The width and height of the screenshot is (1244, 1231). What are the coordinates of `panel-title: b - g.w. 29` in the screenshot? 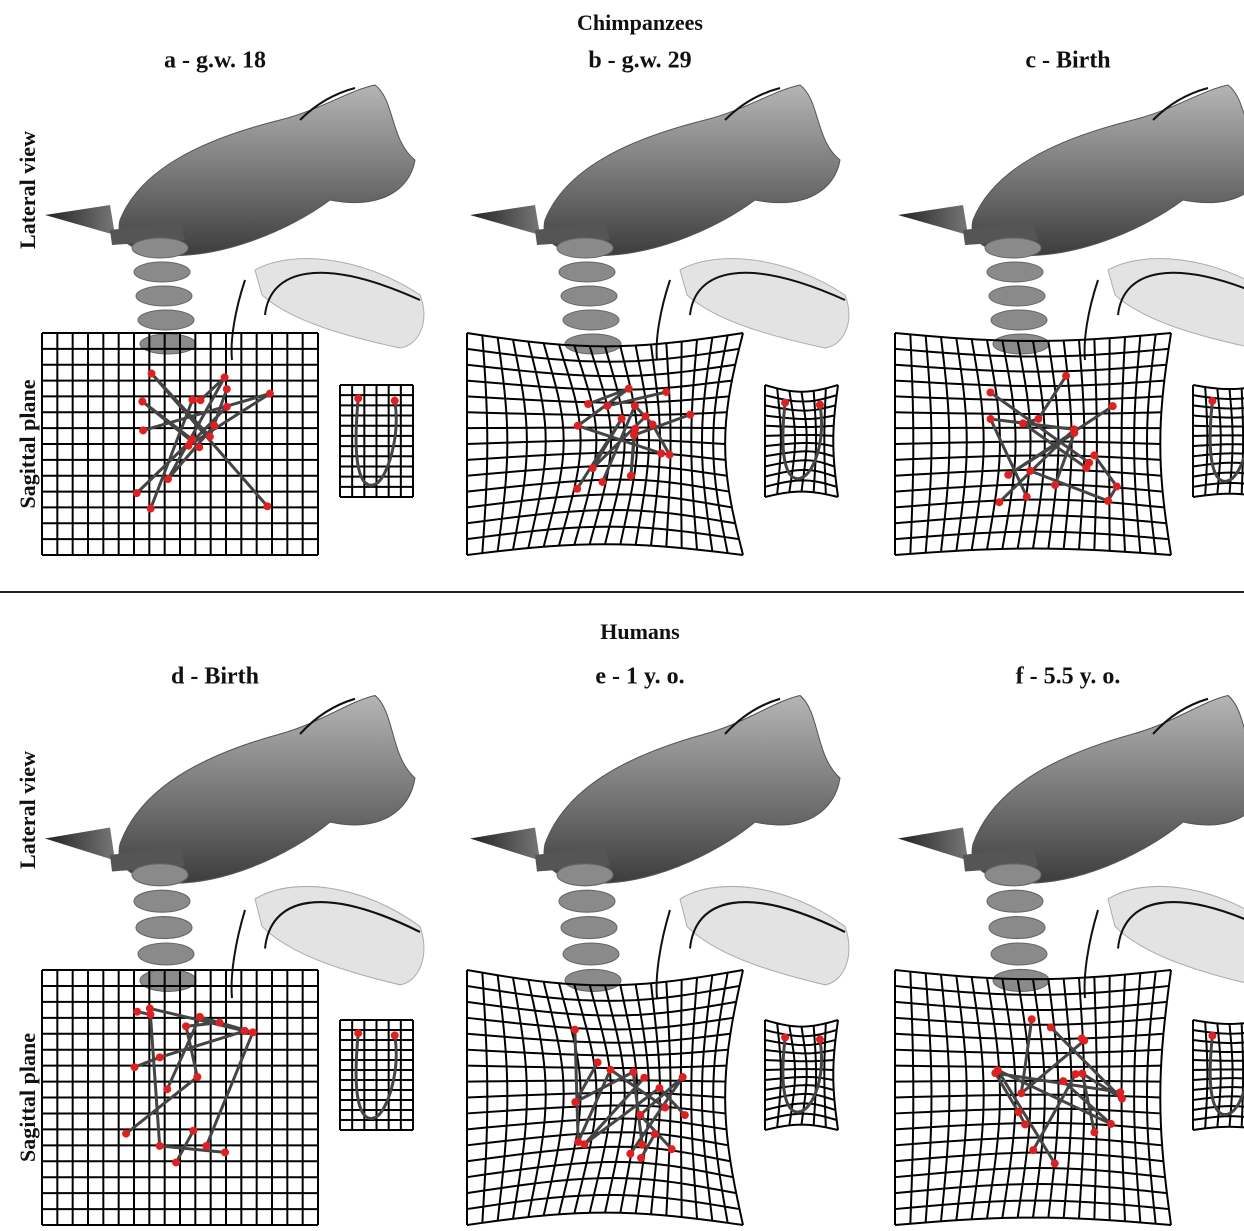 It's located at (639, 61).